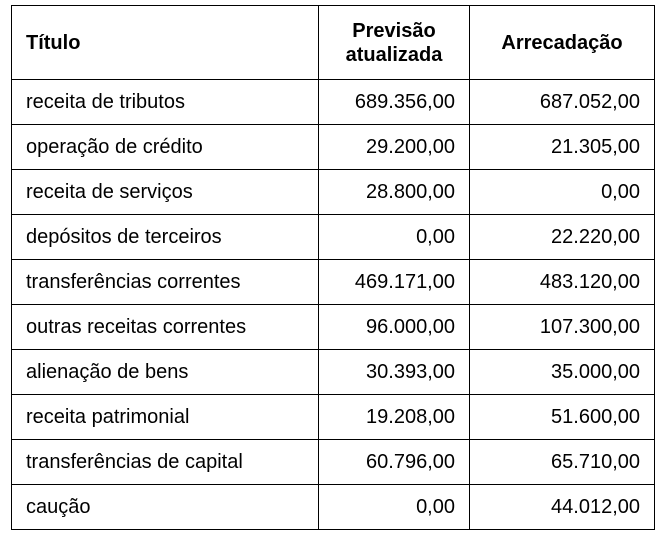 This screenshot has width=662, height=543. I want to click on row-collected: 107.300,00, so click(562, 327).